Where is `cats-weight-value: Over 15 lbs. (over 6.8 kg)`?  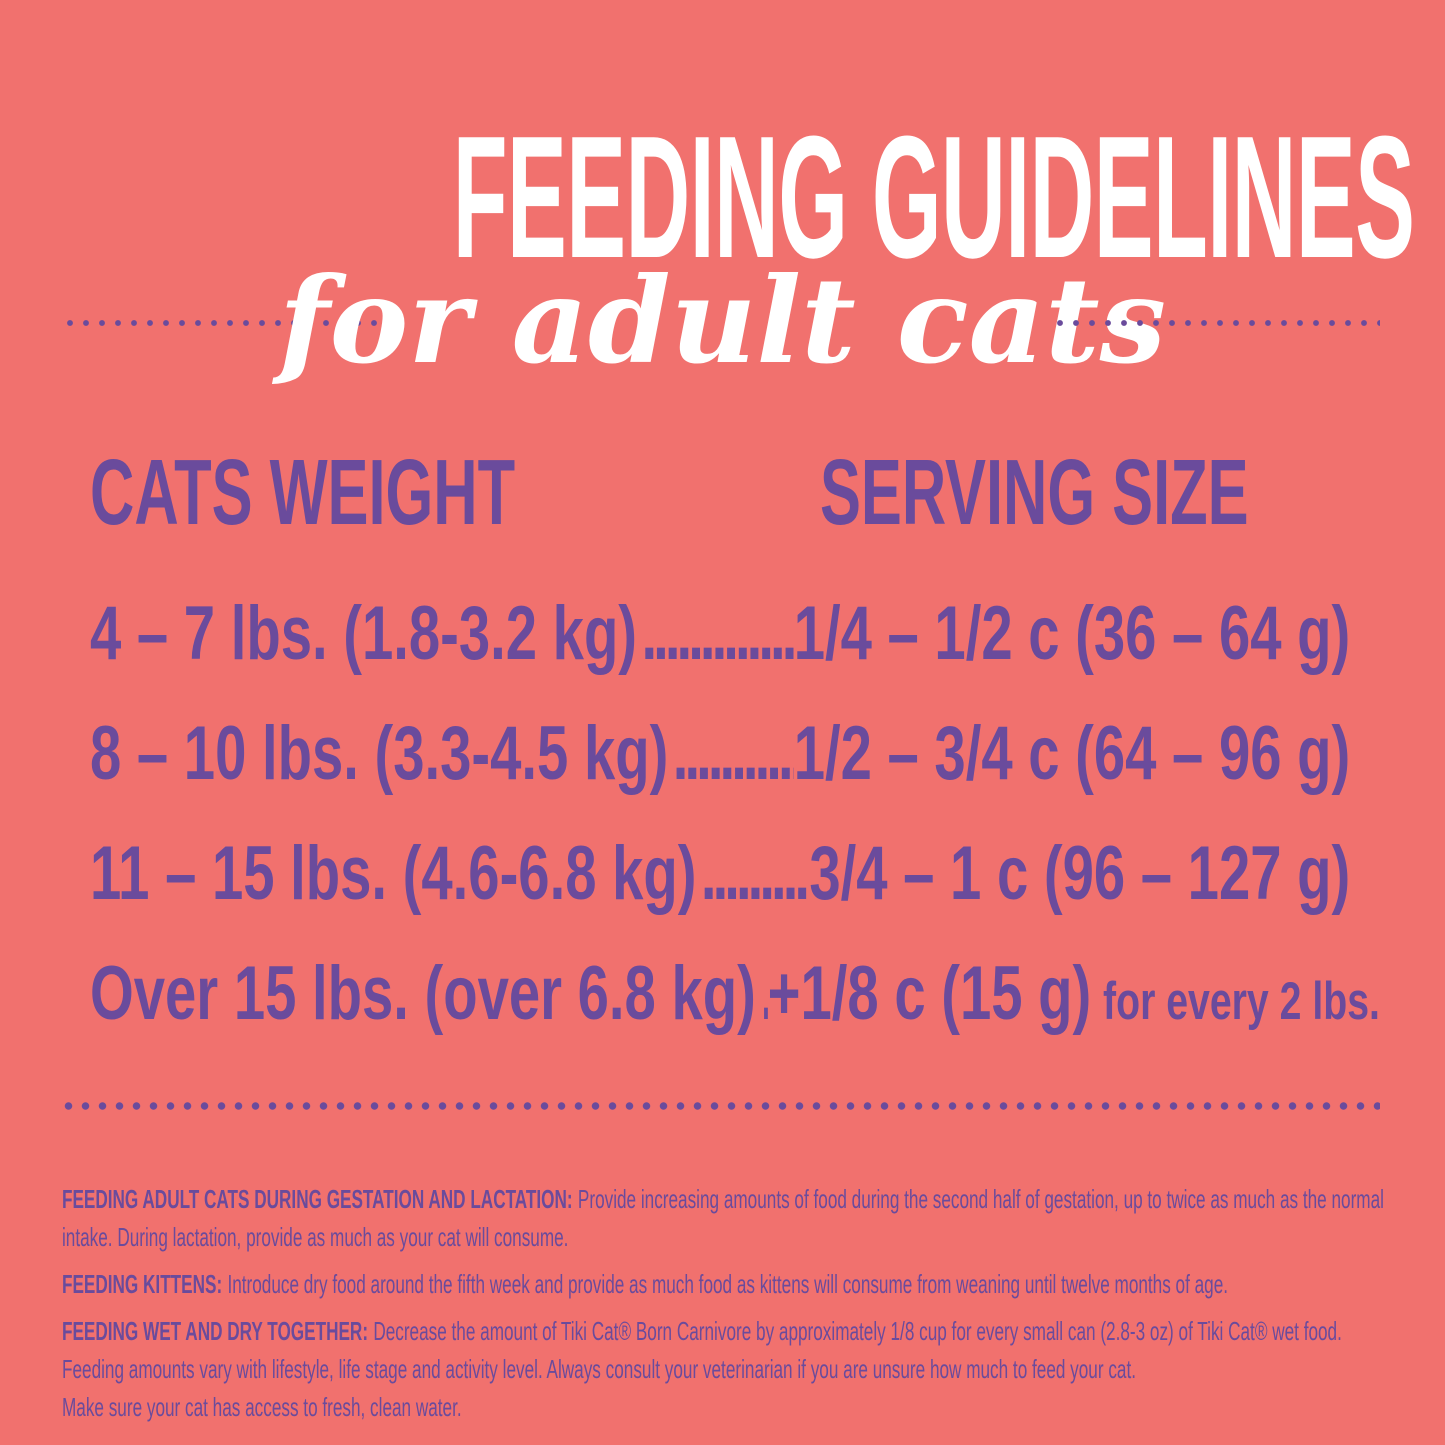 cats-weight-value: Over 15 lbs. (over 6.8 kg) is located at coordinates (423, 993).